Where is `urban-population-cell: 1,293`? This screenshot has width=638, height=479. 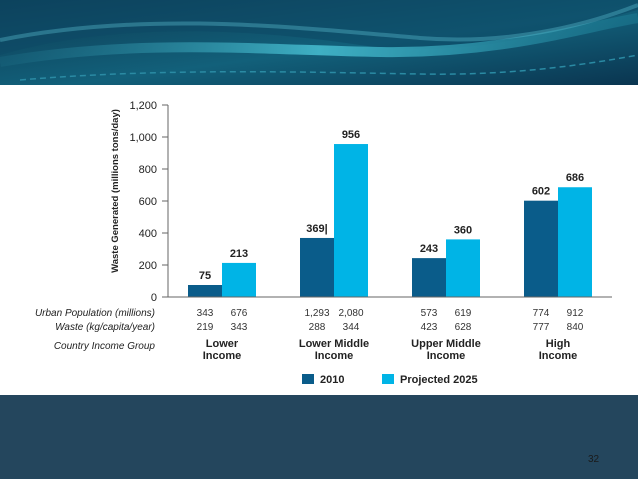 urban-population-cell: 1,293 is located at coordinates (316, 313).